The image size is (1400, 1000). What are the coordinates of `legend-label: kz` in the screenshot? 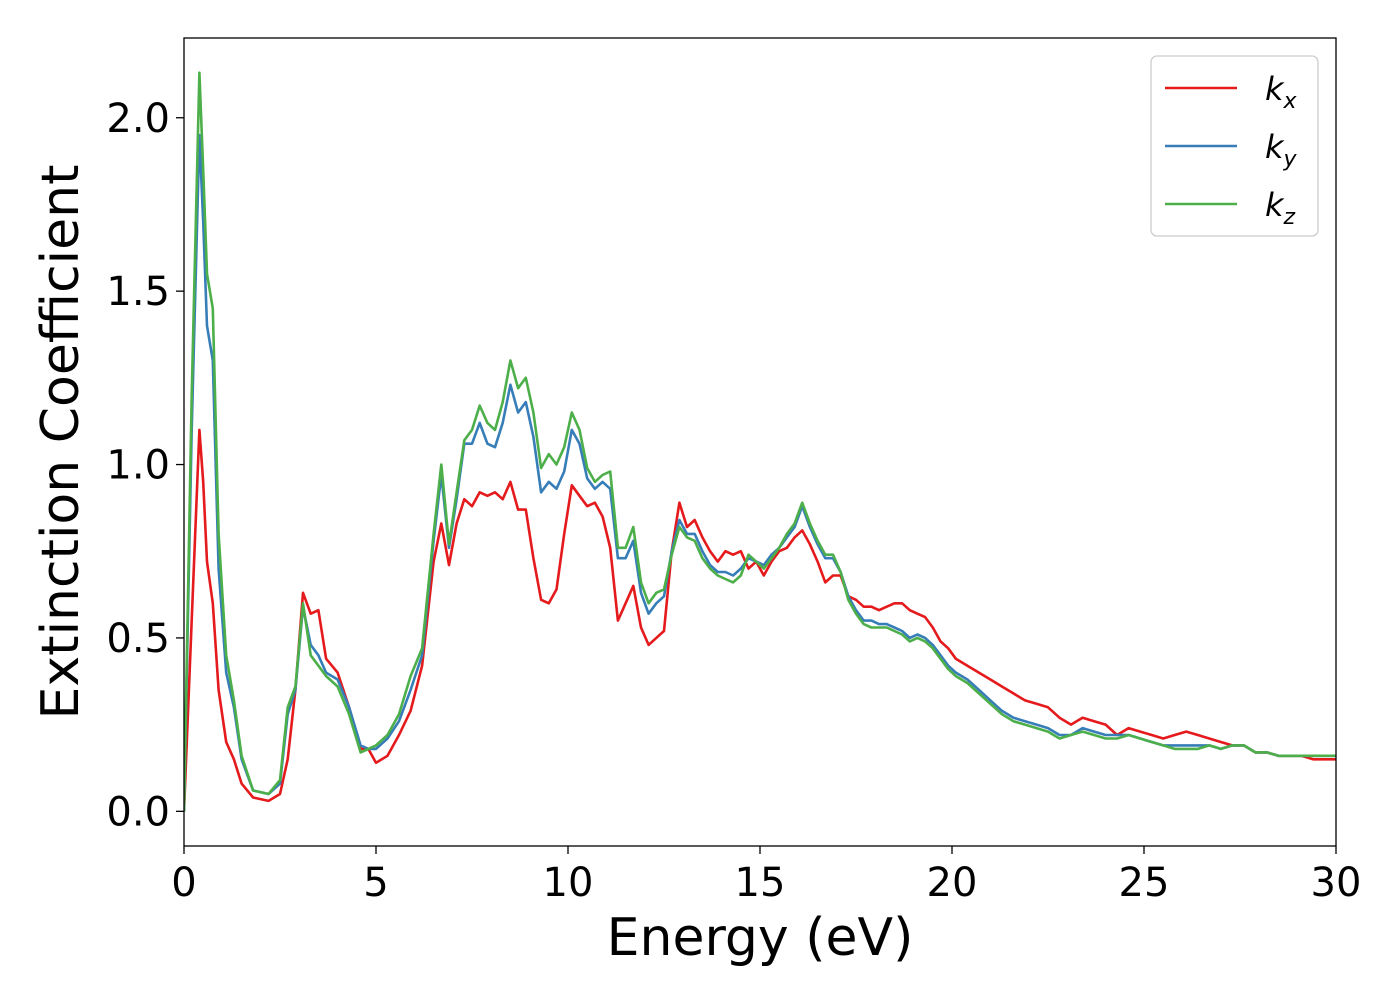 It's located at (1280, 208).